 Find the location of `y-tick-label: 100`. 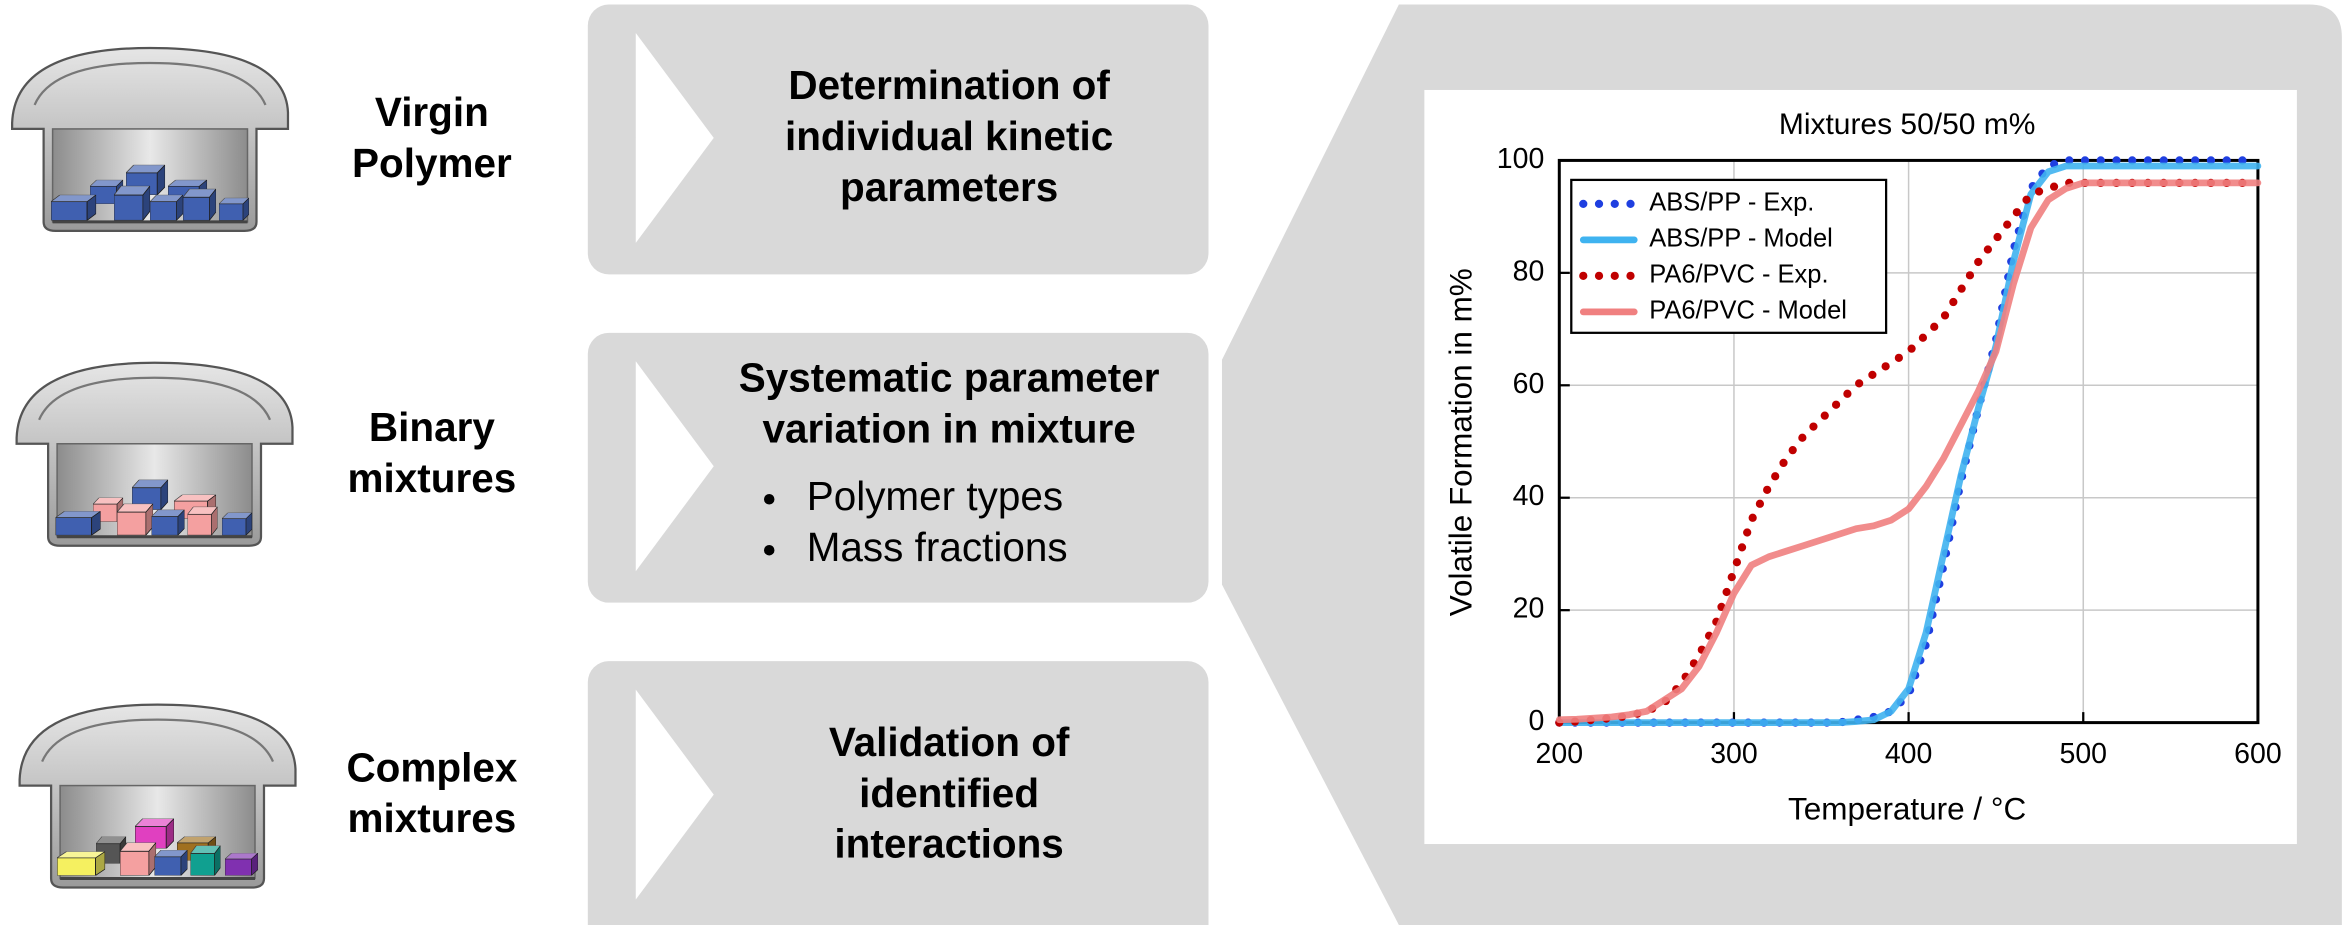

y-tick-label: 100 is located at coordinates (1521, 159).